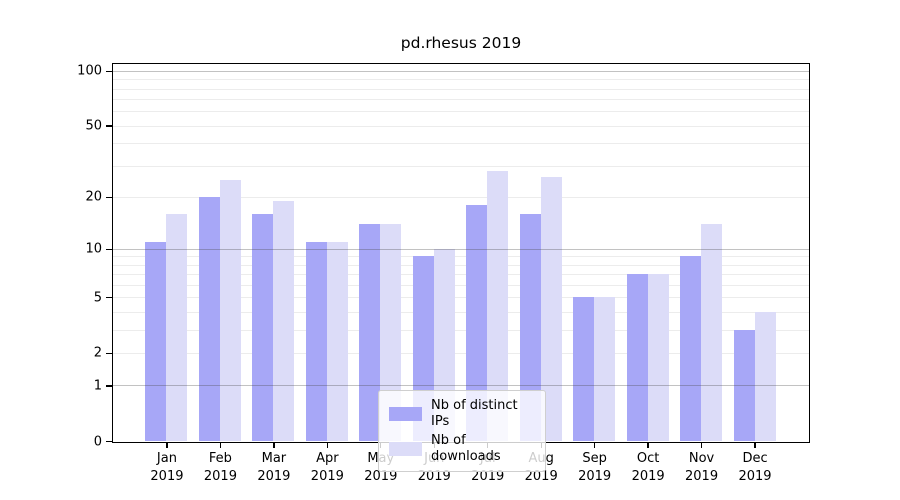  Describe the element at coordinates (166, 468) in the screenshot. I see `x-tick-label-jan: Jan 2019` at that location.